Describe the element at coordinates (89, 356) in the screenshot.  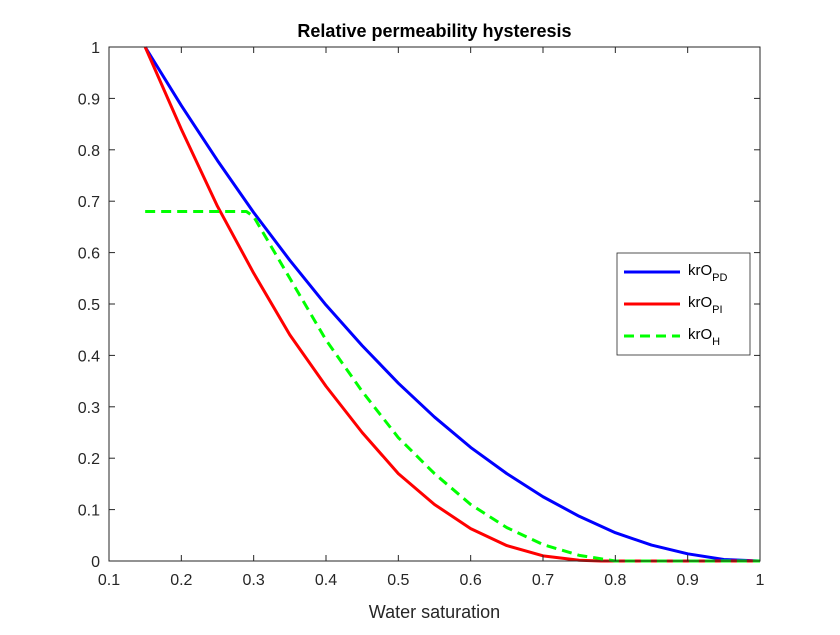
I see `y-tick-label: 0.4` at that location.